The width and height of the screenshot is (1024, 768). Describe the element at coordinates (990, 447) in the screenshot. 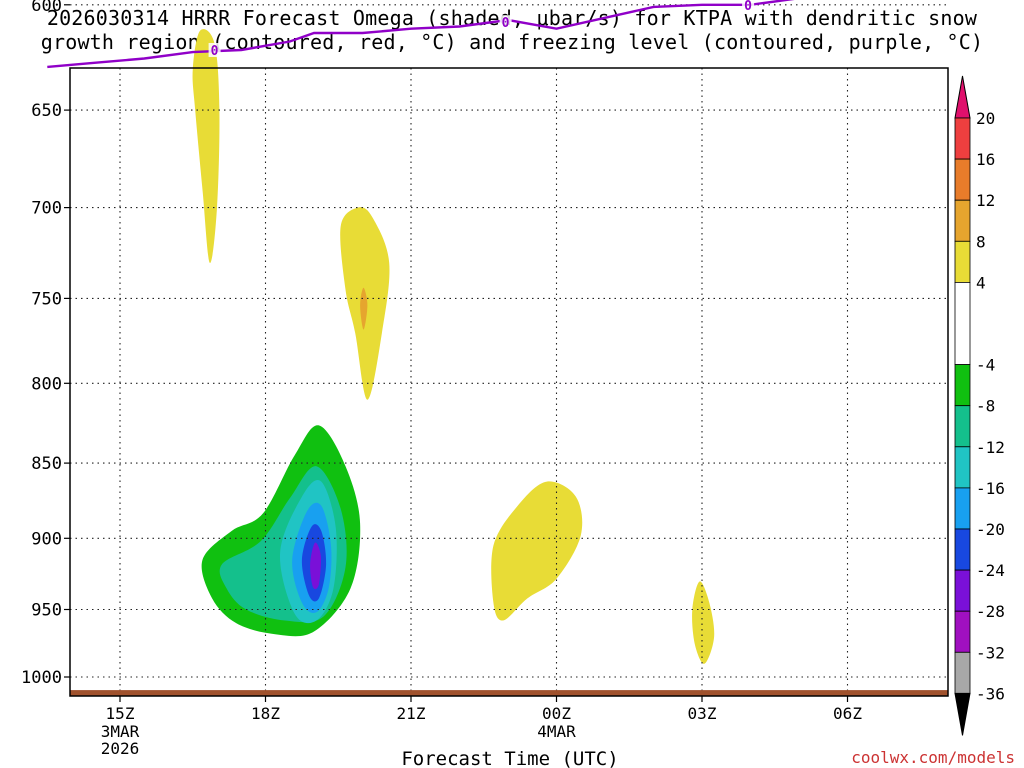

I see `colorbar-label--12: -12` at that location.